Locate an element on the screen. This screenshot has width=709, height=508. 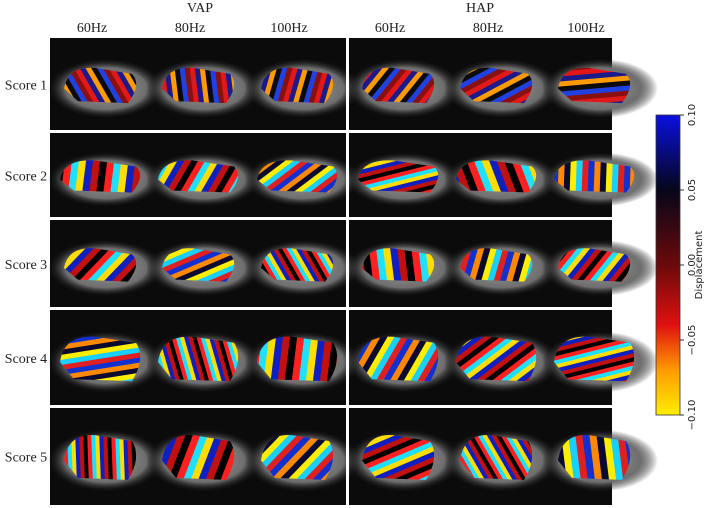
row-label: Score 1 is located at coordinates (26, 86).